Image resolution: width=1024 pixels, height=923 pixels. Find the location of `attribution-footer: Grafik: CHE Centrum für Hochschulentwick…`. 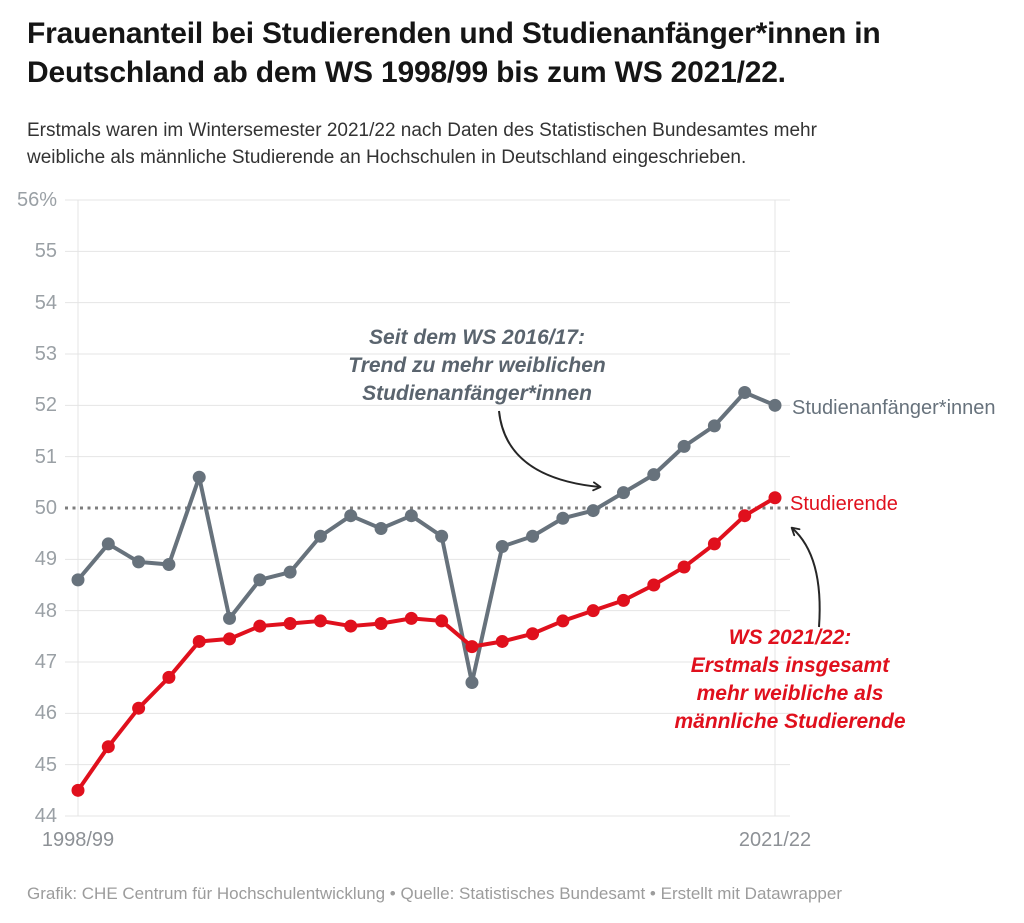

attribution-footer: Grafik: CHE Centrum für Hochschulentwick… is located at coordinates (434, 893).